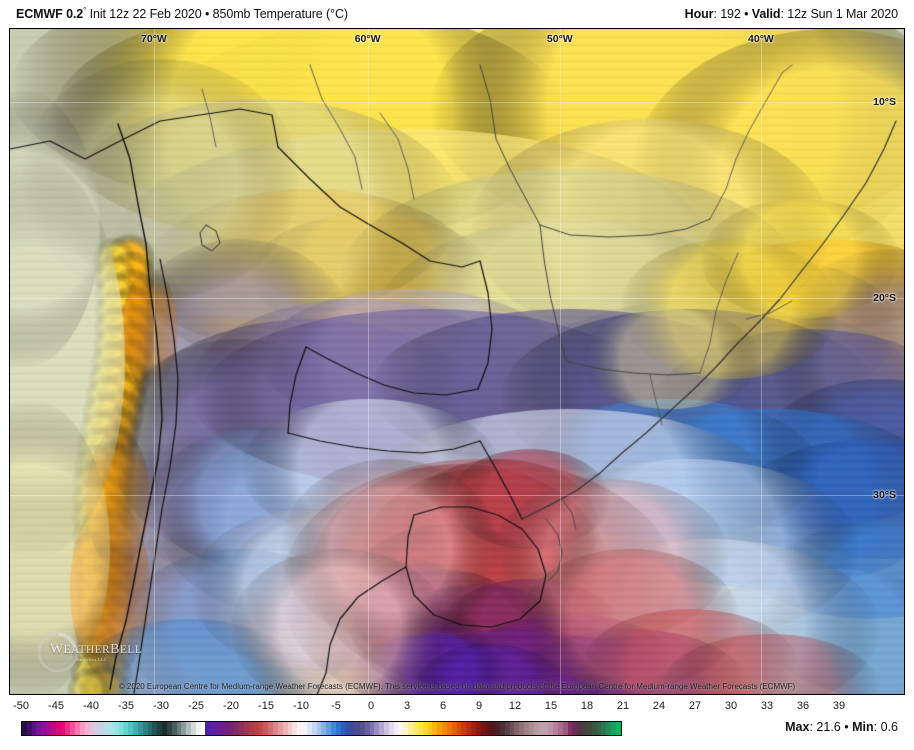 The image size is (914, 750). Describe the element at coordinates (515, 706) in the screenshot. I see `colorbar-tick: 12` at that location.